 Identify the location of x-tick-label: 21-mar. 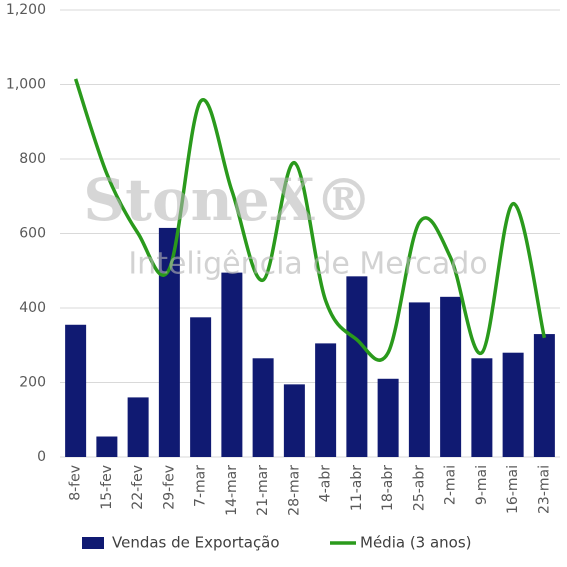
(263, 490).